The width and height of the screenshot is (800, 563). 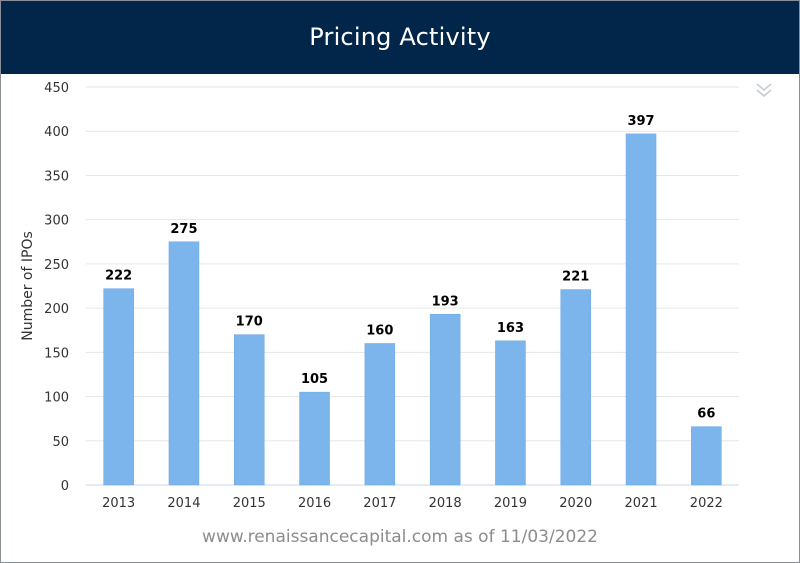 I want to click on y-tick-label: 450, so click(x=56, y=88).